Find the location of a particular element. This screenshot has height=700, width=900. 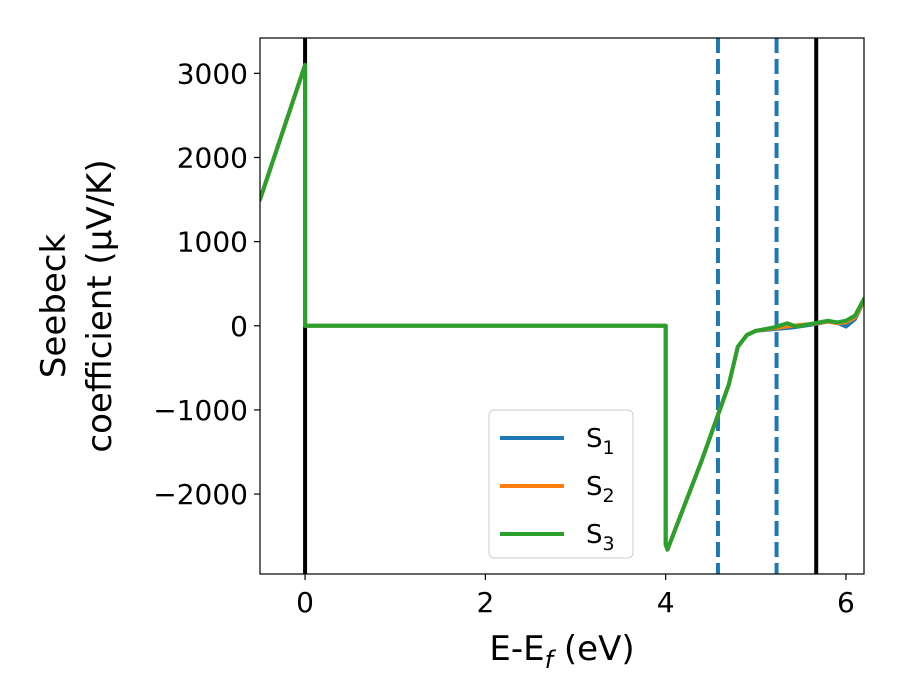

x-axis-ticks: 0 2 4 6 is located at coordinates (575, 596).